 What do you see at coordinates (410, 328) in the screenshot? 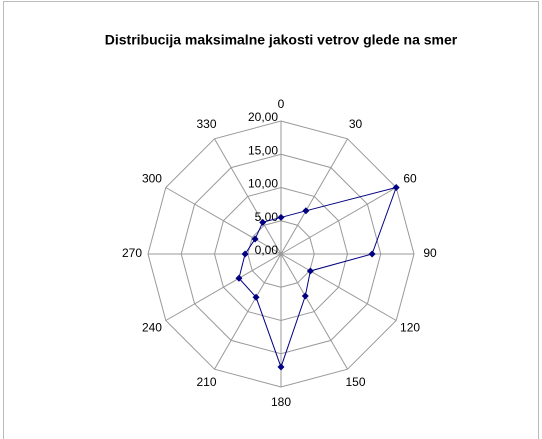
I see `category-label: 120` at bounding box center [410, 328].